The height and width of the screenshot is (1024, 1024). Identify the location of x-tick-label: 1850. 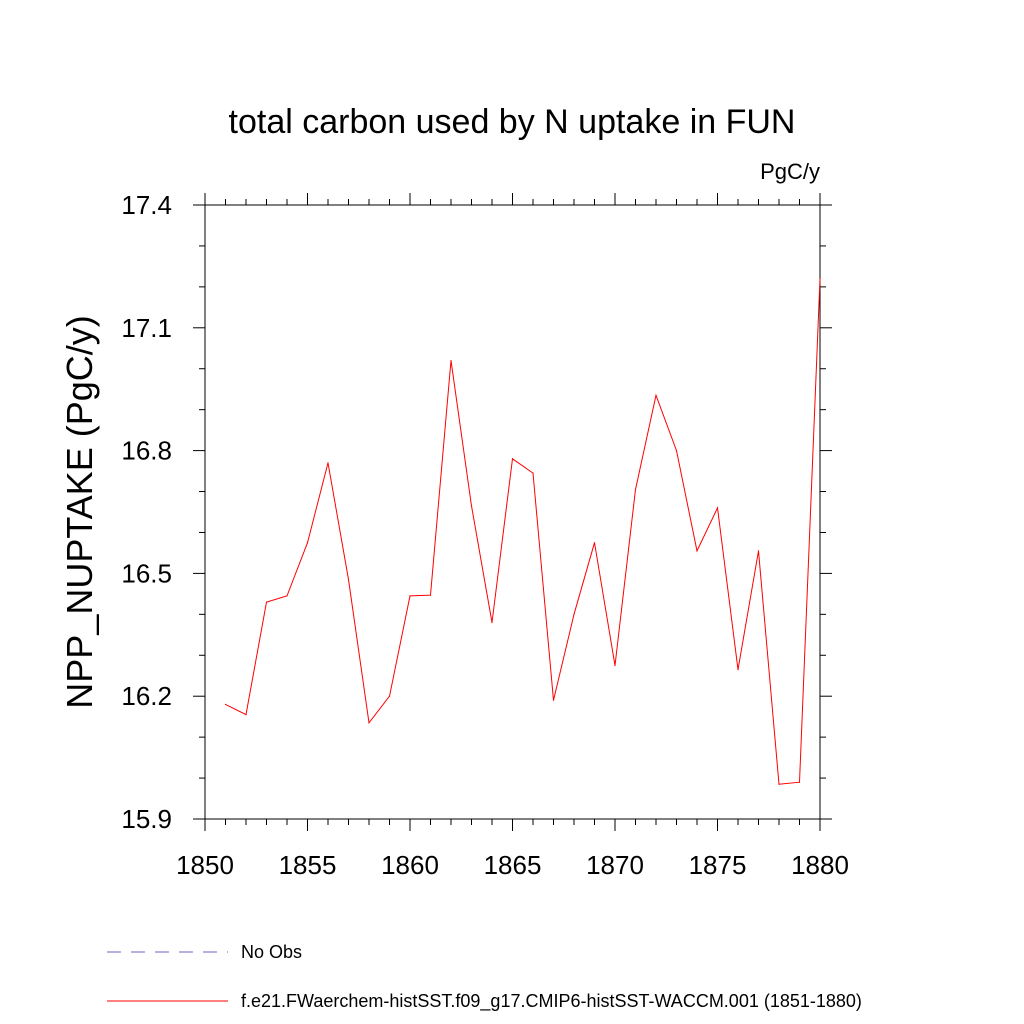
(205, 865).